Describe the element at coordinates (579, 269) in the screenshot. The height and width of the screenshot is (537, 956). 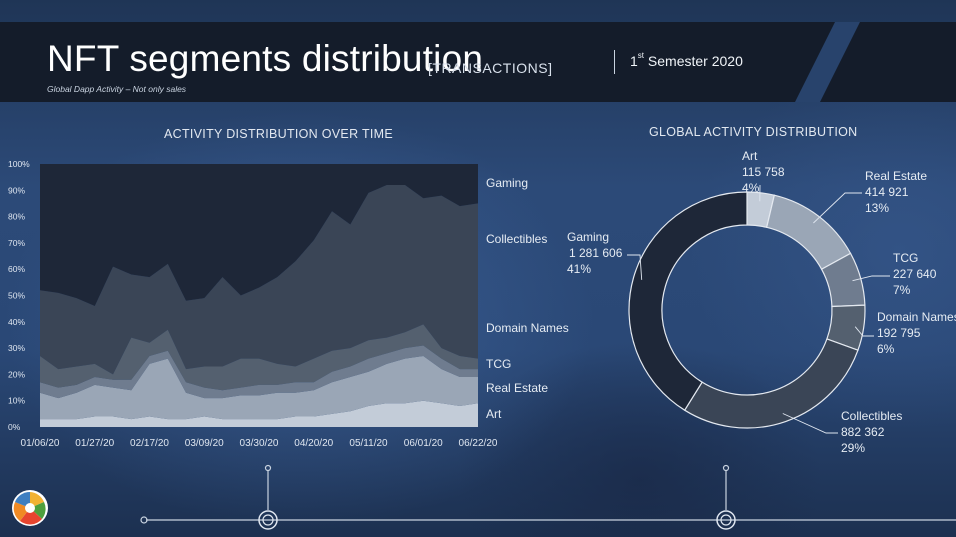
I see `slice-percent: 41%` at that location.